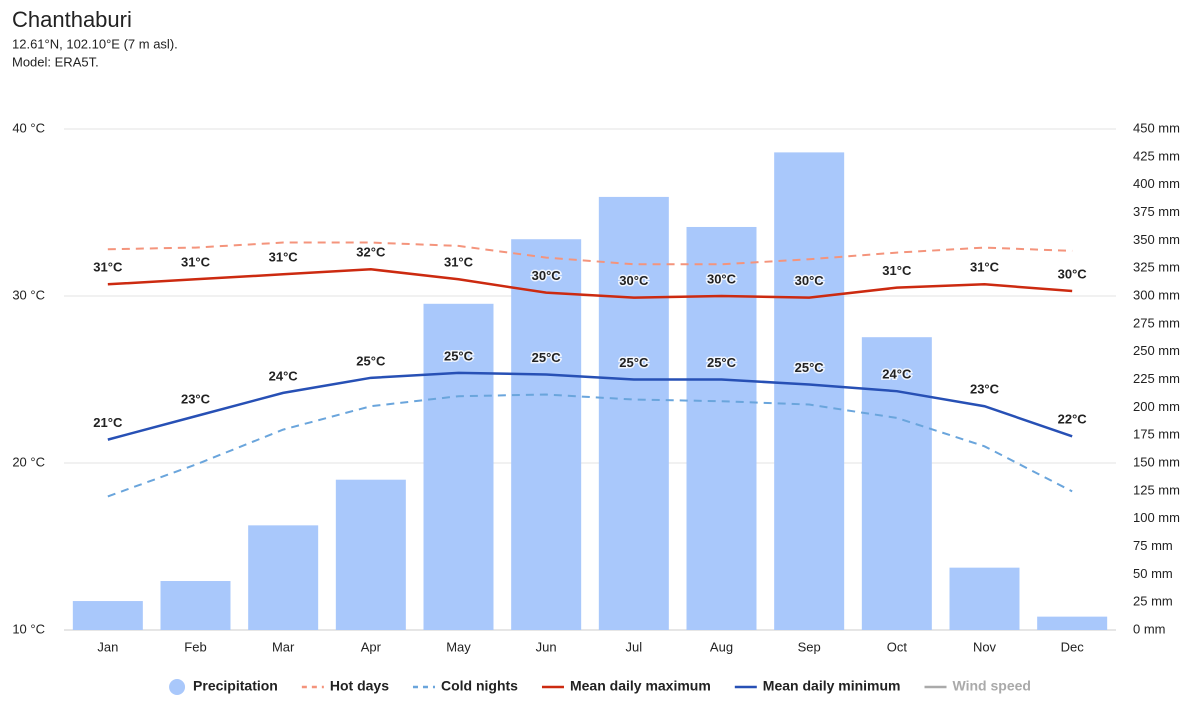  Describe the element at coordinates (1156, 127) in the screenshot. I see `y2-tick-label: 450 mm` at that location.